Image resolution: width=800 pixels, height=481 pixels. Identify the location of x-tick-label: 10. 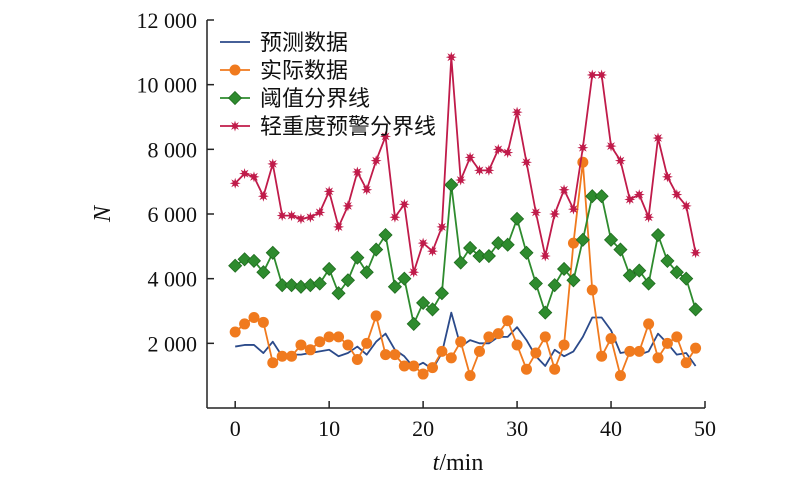
(329, 428).